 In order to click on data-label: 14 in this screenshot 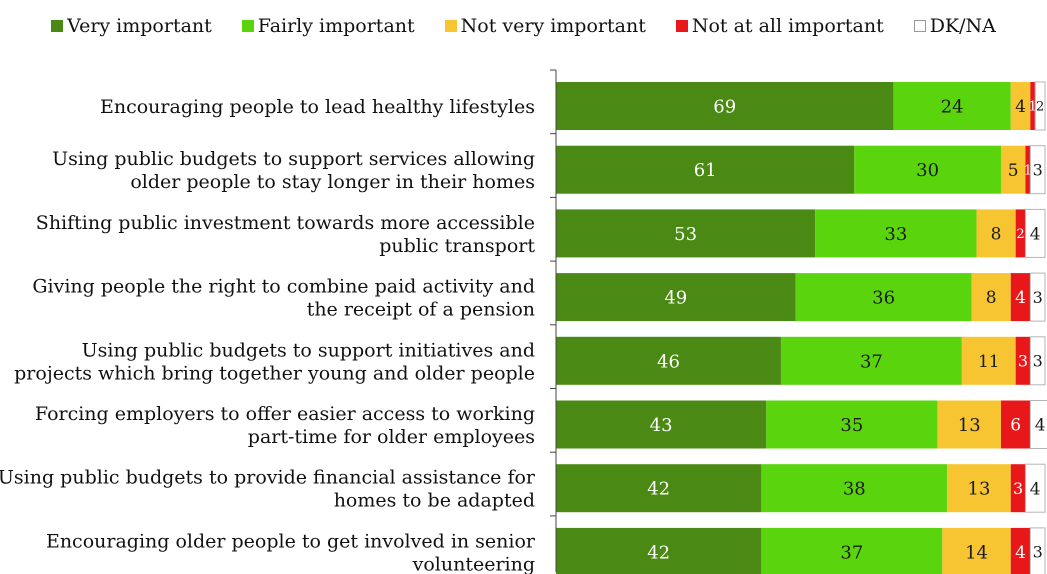, I will do `click(976, 552)`.